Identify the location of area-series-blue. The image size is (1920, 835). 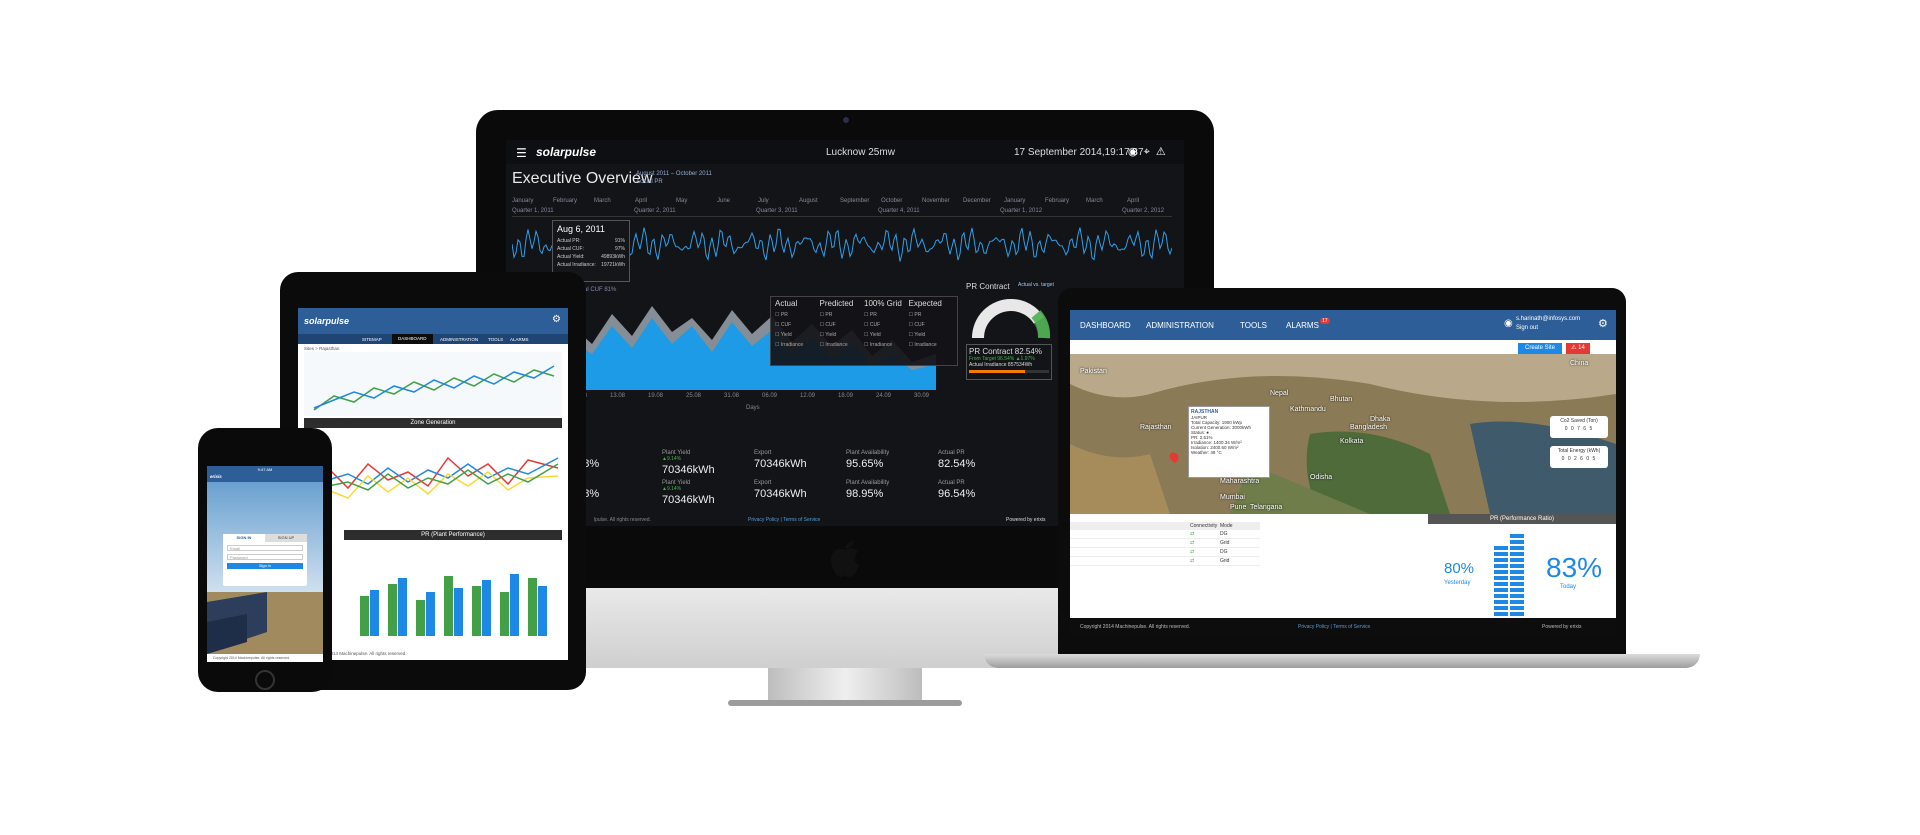
(754, 354).